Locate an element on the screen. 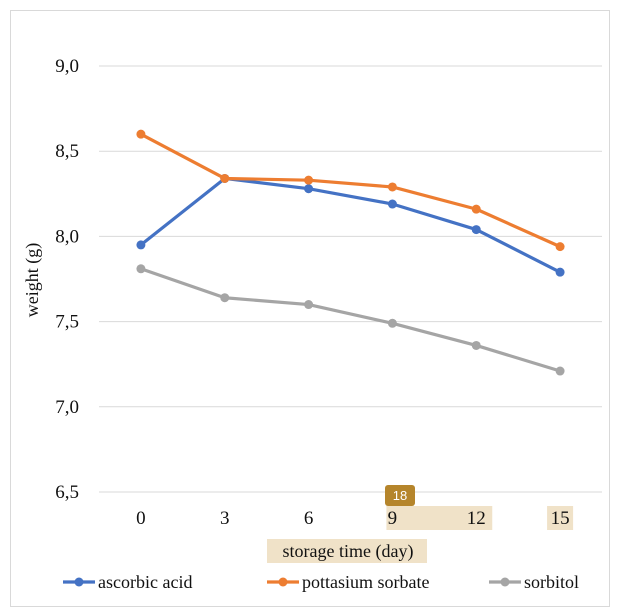 The image size is (621, 609). legend-item: sorbitol is located at coordinates (534, 582).